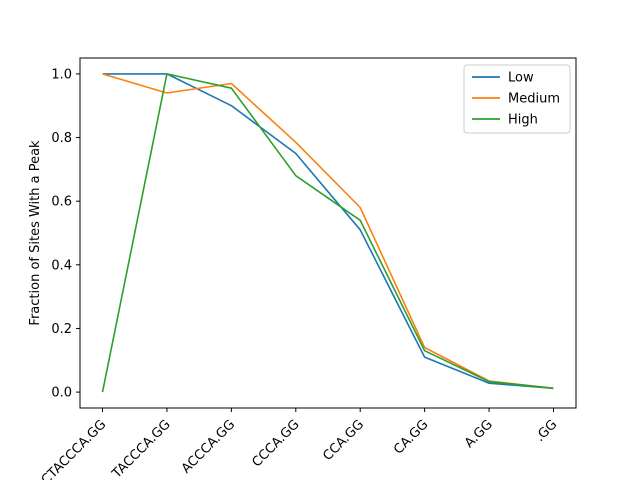  I want to click on y-tick-label: 1.0, so click(61, 74).